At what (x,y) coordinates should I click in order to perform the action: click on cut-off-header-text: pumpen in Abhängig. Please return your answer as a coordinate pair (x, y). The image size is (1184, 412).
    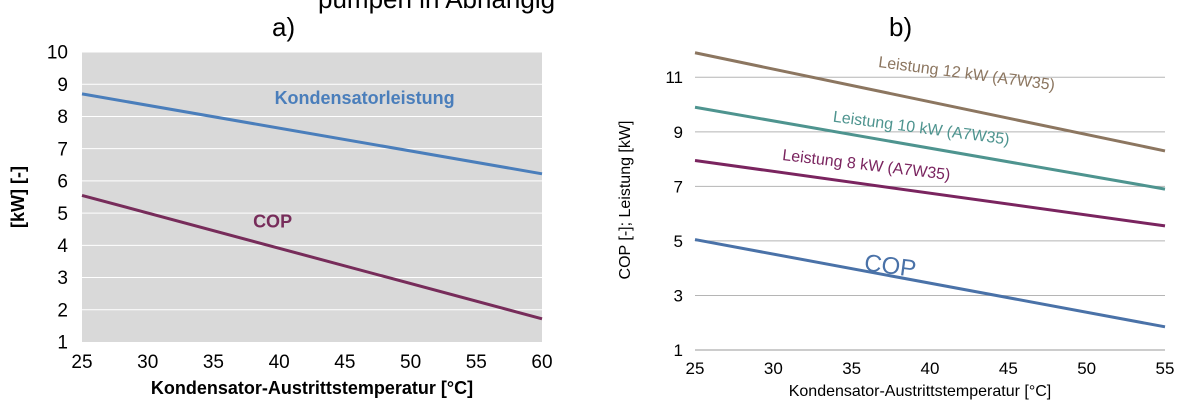
    Looking at the image, I should click on (436, 7).